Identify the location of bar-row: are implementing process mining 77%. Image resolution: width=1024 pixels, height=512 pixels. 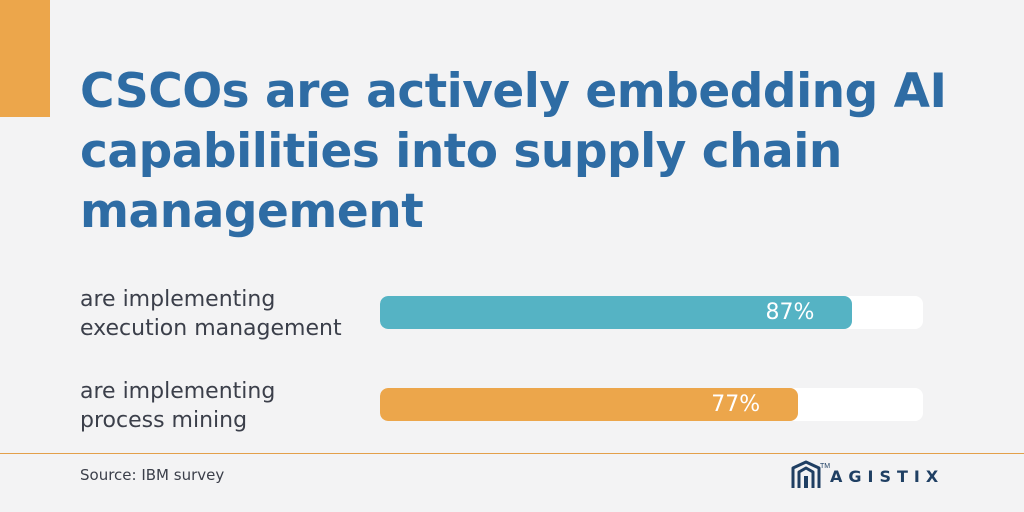
(510, 407).